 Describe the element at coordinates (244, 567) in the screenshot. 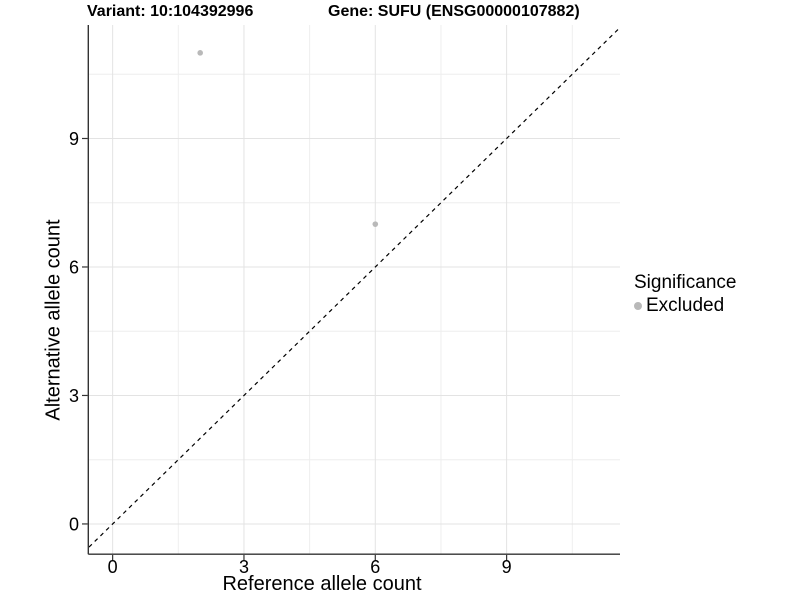

I see `x-tick-label: 3` at that location.